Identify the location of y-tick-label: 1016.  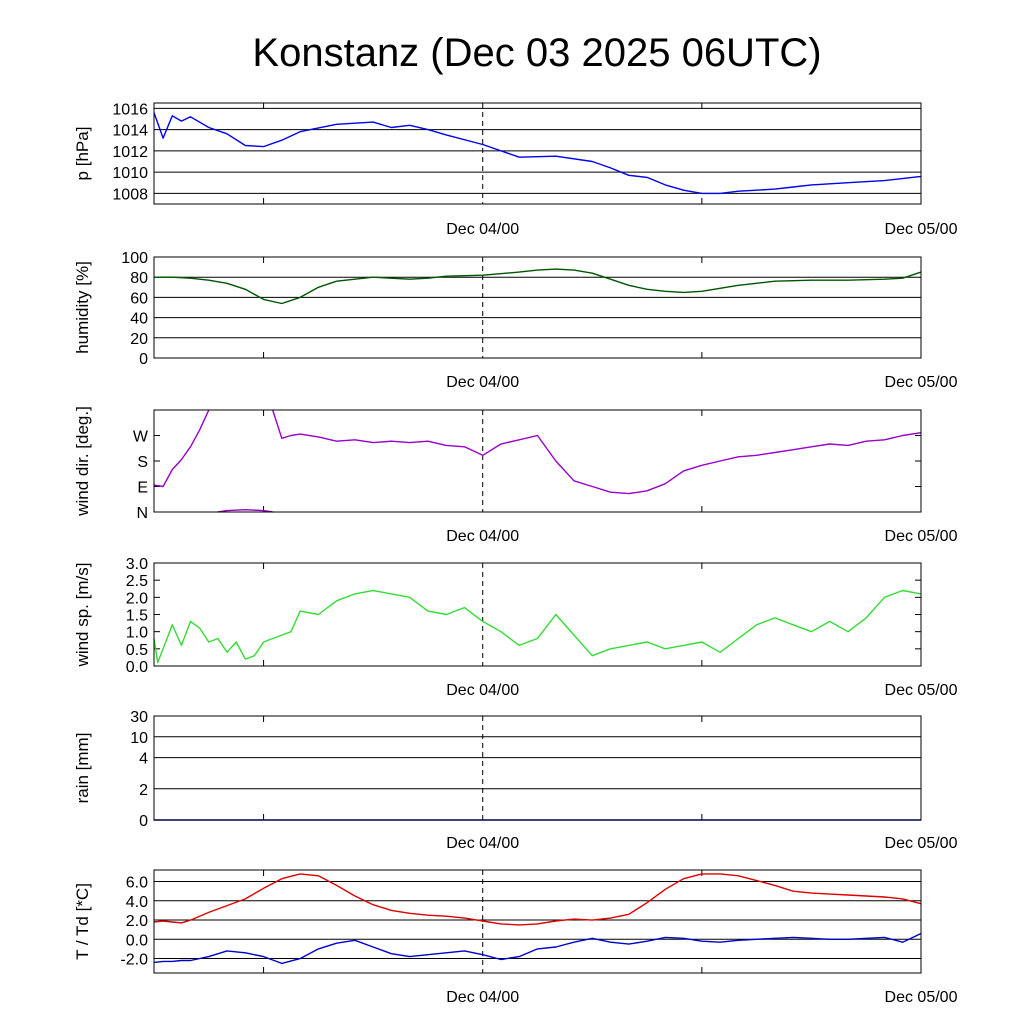
(130, 109).